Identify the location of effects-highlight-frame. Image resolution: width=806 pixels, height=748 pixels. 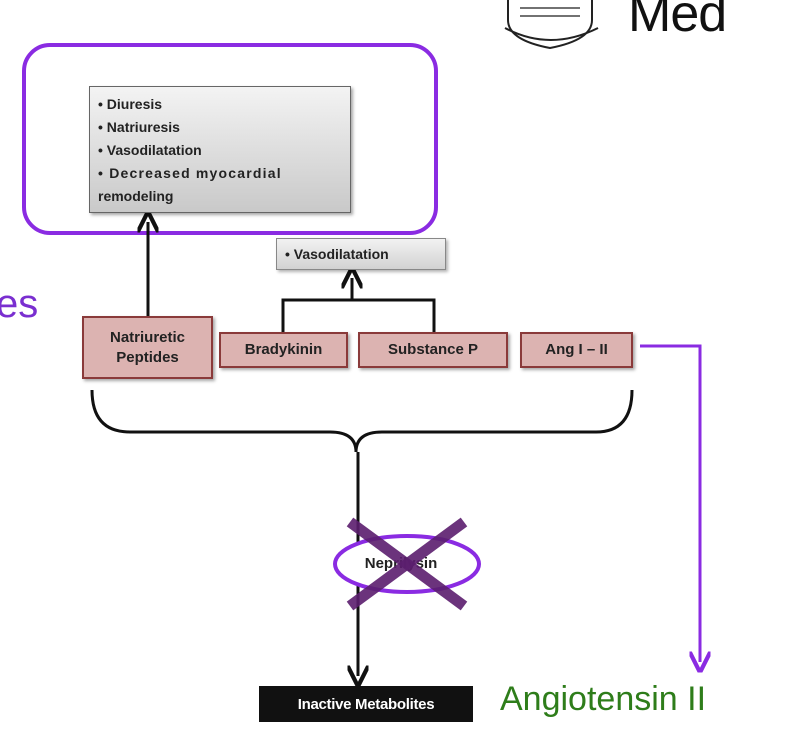
(230, 139).